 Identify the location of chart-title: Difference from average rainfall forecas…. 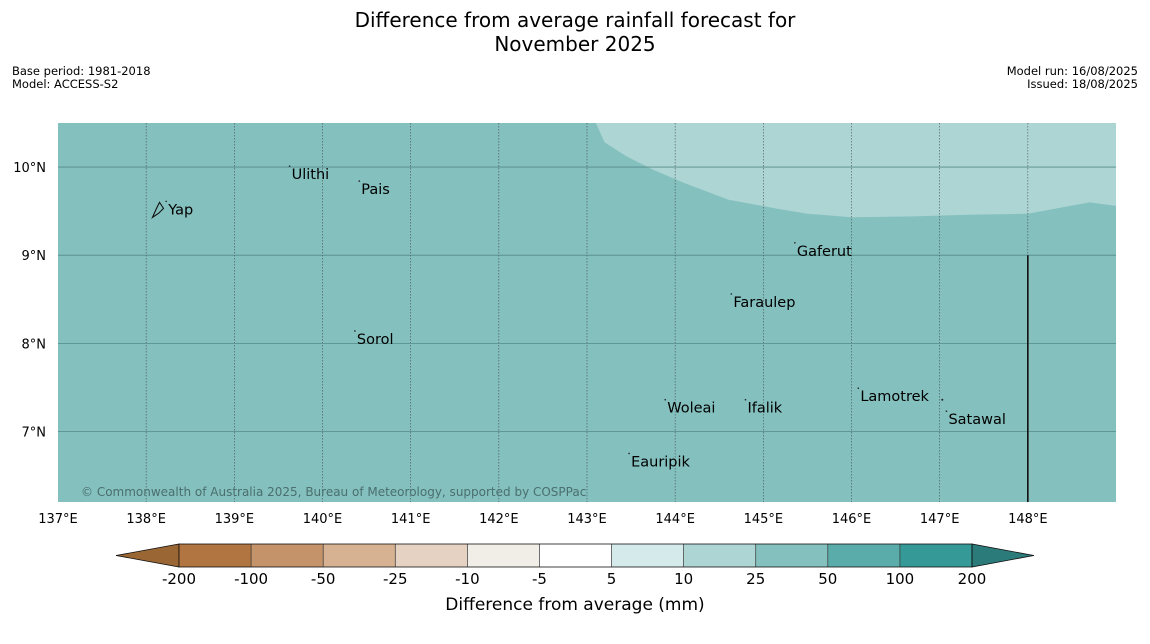
(575, 32).